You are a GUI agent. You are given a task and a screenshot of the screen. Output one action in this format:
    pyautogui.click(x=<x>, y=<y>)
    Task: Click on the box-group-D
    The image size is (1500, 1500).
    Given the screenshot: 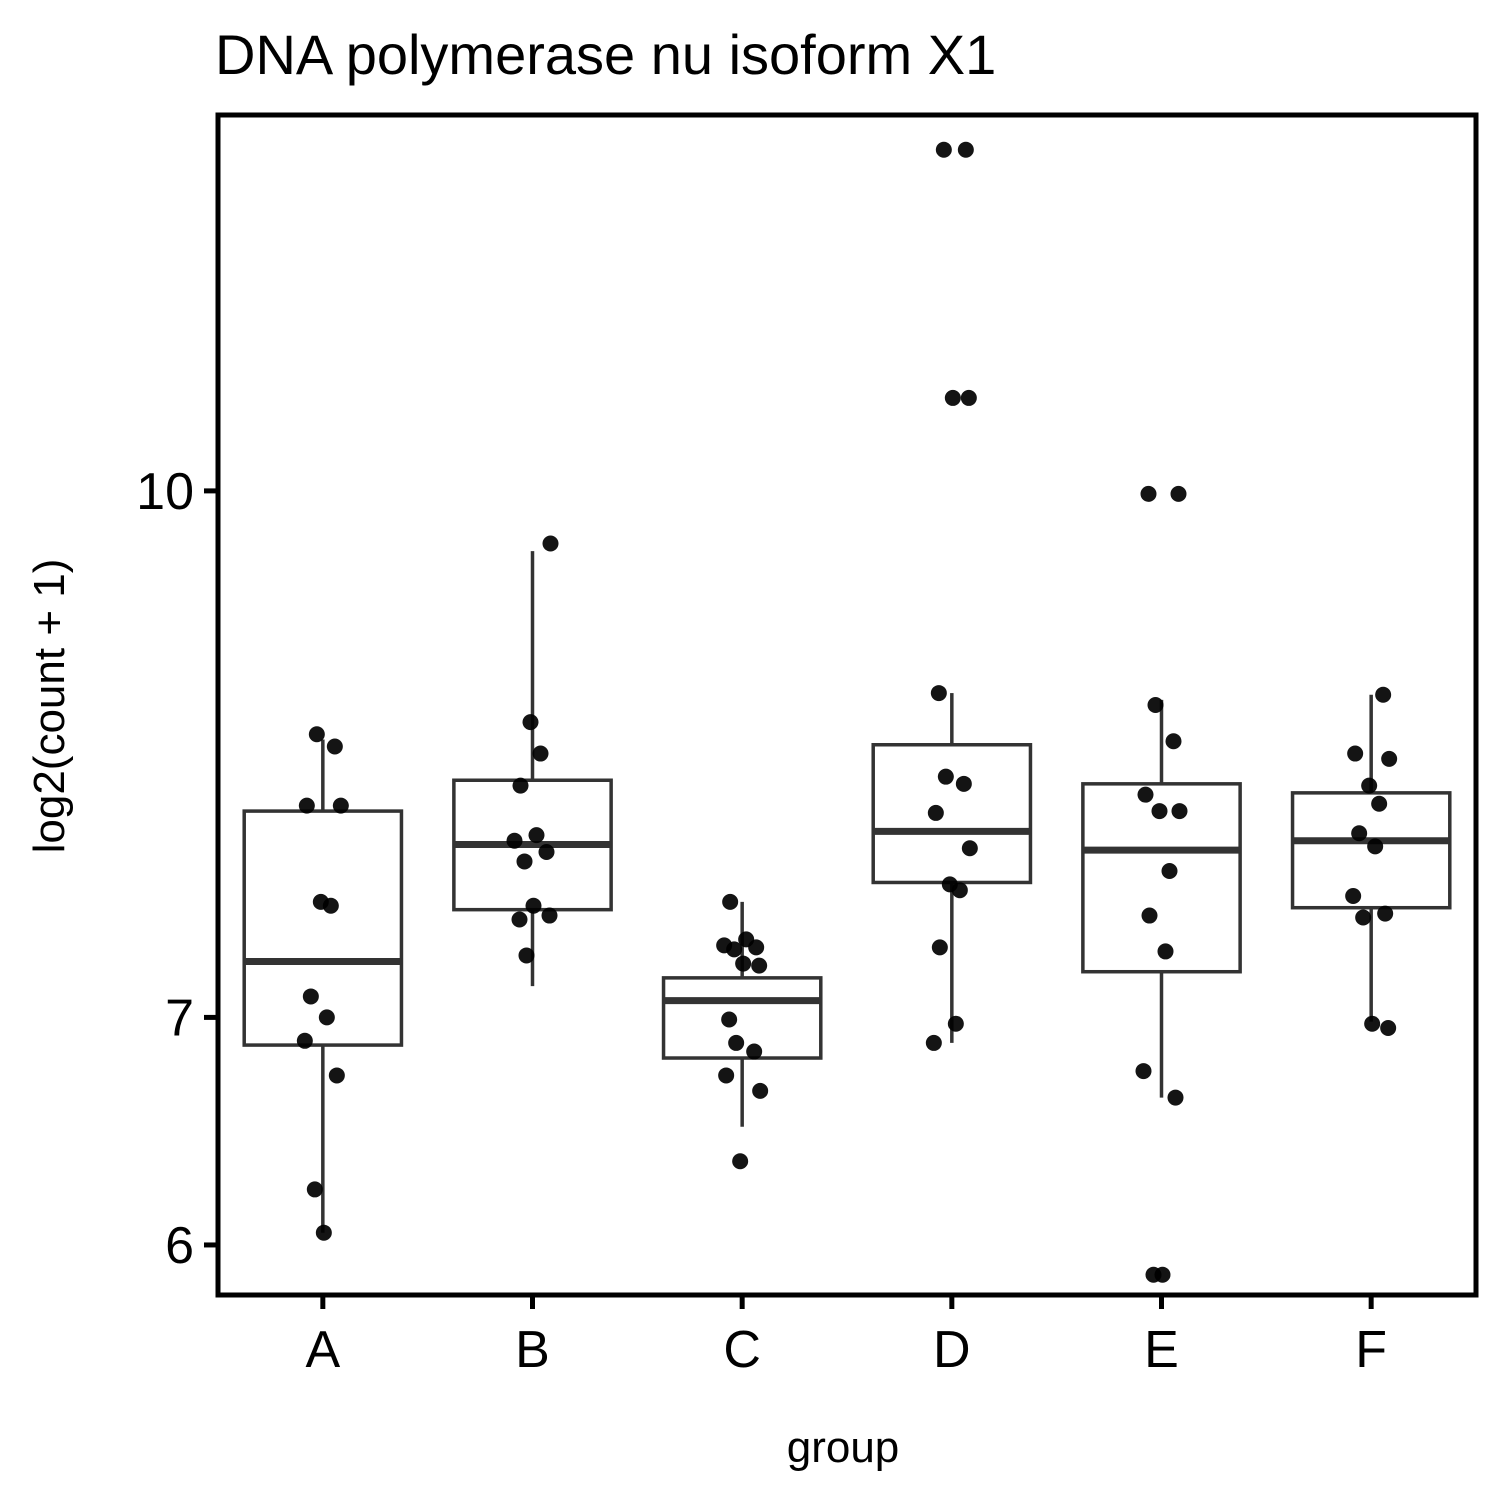 What is the action you would take?
    pyautogui.click(x=952, y=868)
    